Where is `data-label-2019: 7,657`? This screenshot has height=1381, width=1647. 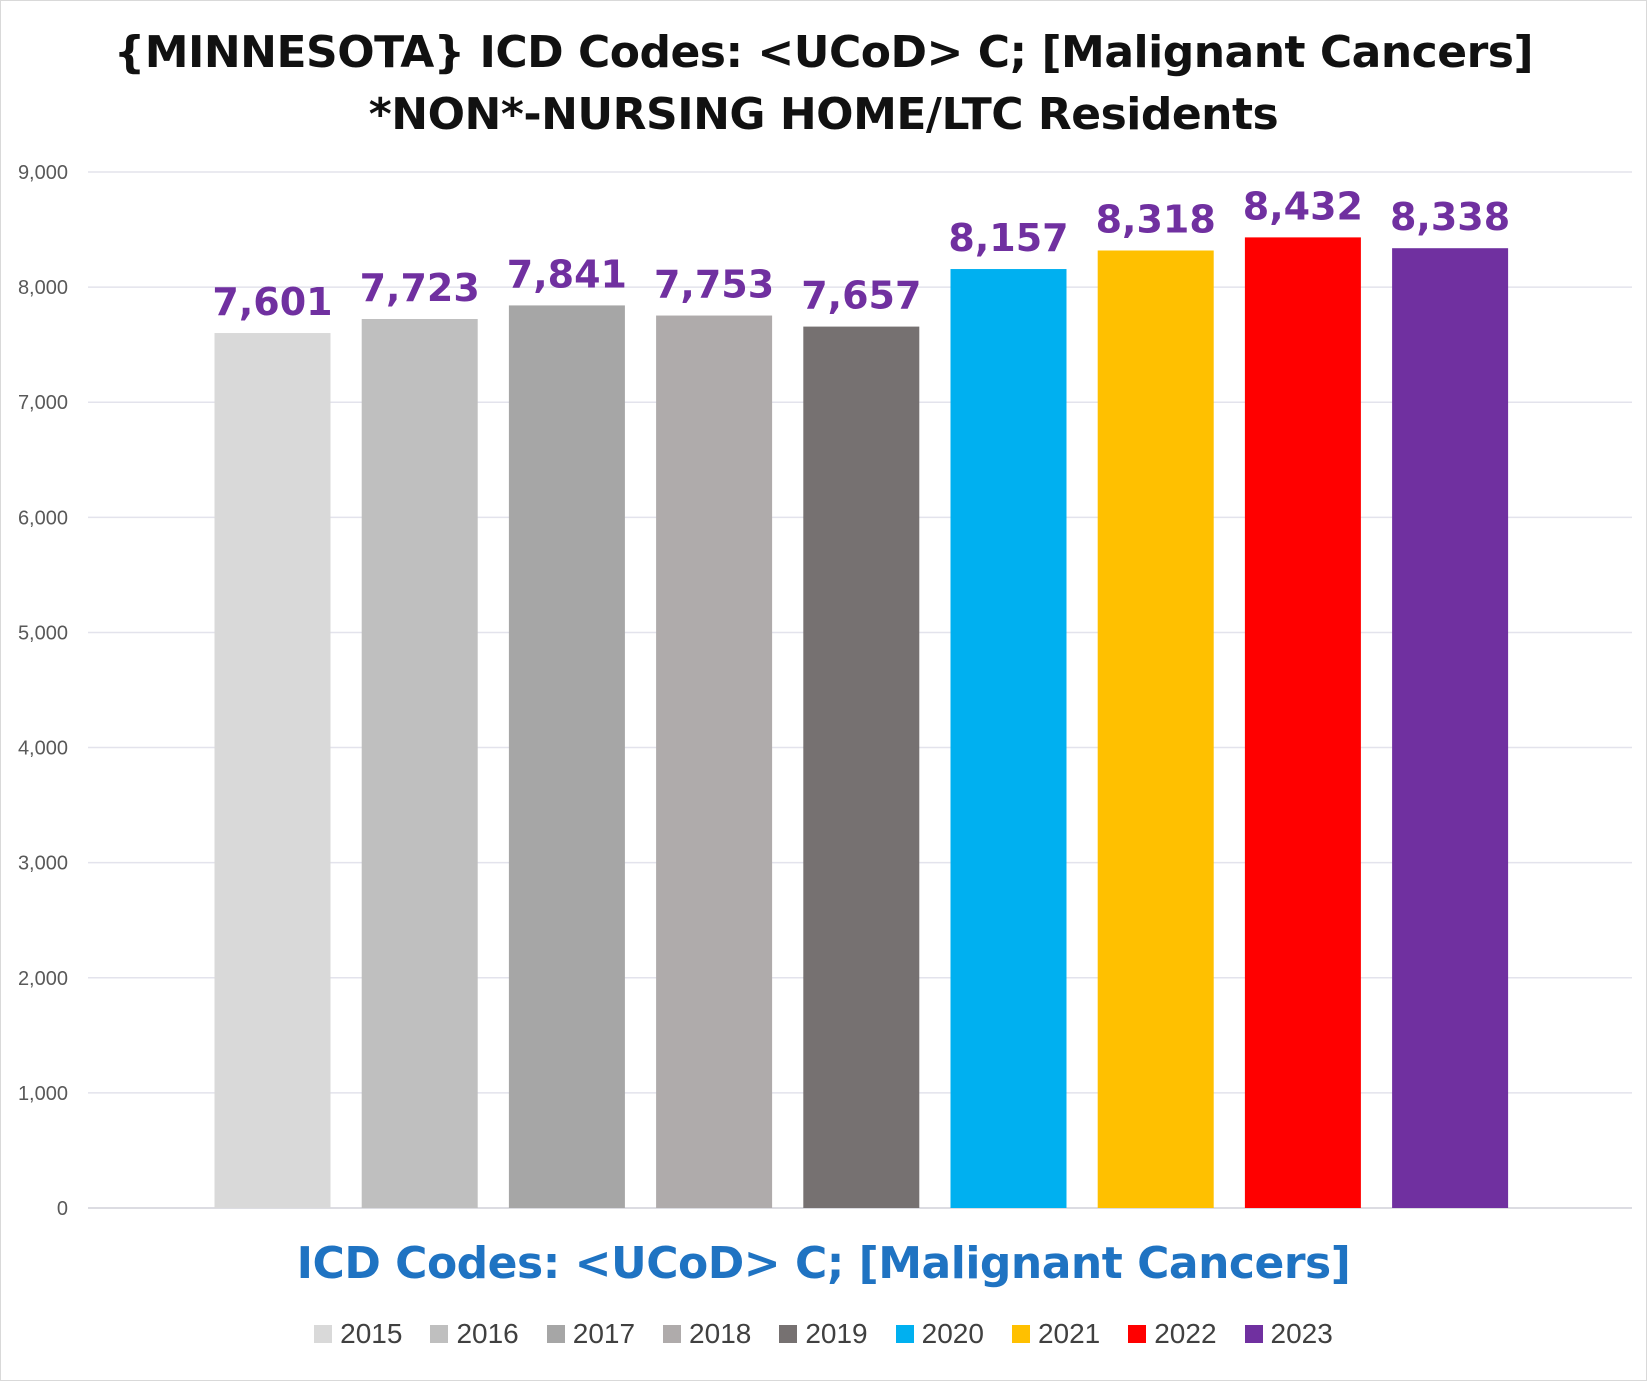 data-label-2019: 7,657 is located at coordinates (861, 296).